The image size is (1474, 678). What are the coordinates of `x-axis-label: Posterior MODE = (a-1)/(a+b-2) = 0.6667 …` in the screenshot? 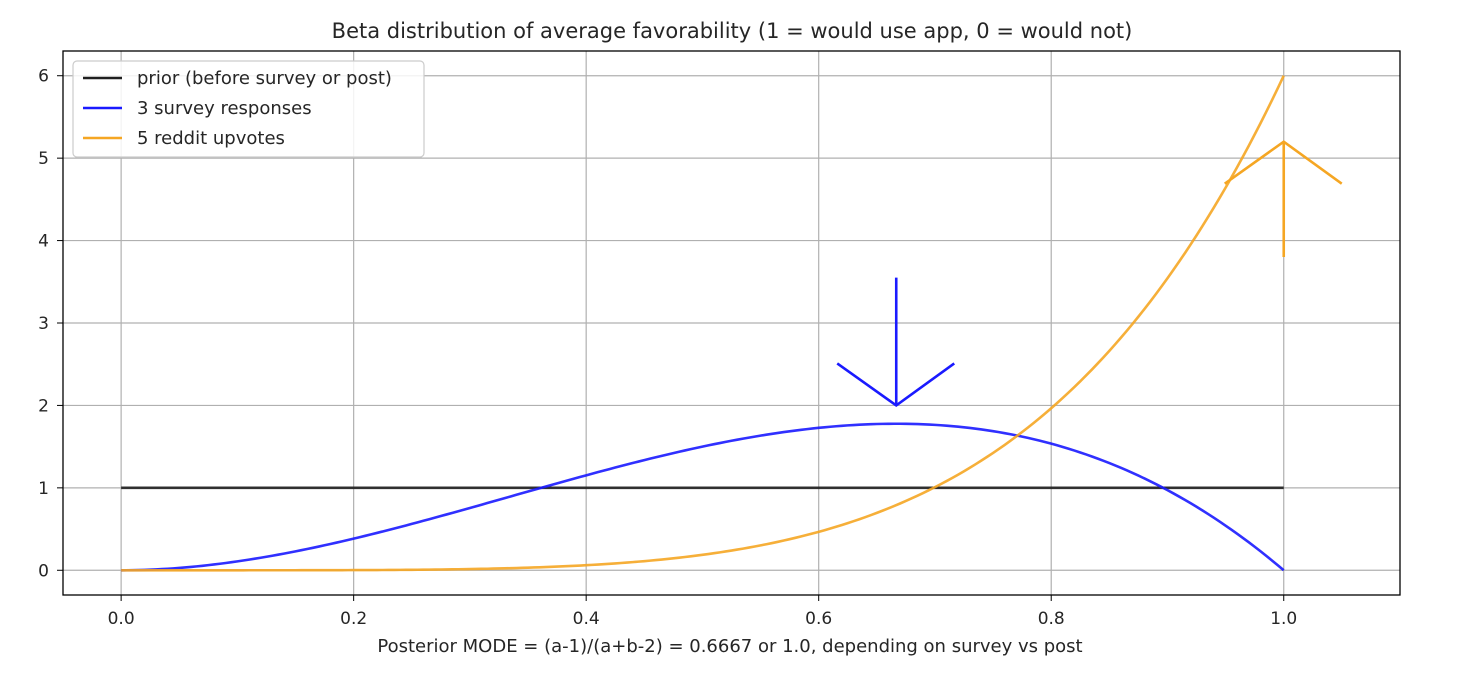 It's located at (729, 646).